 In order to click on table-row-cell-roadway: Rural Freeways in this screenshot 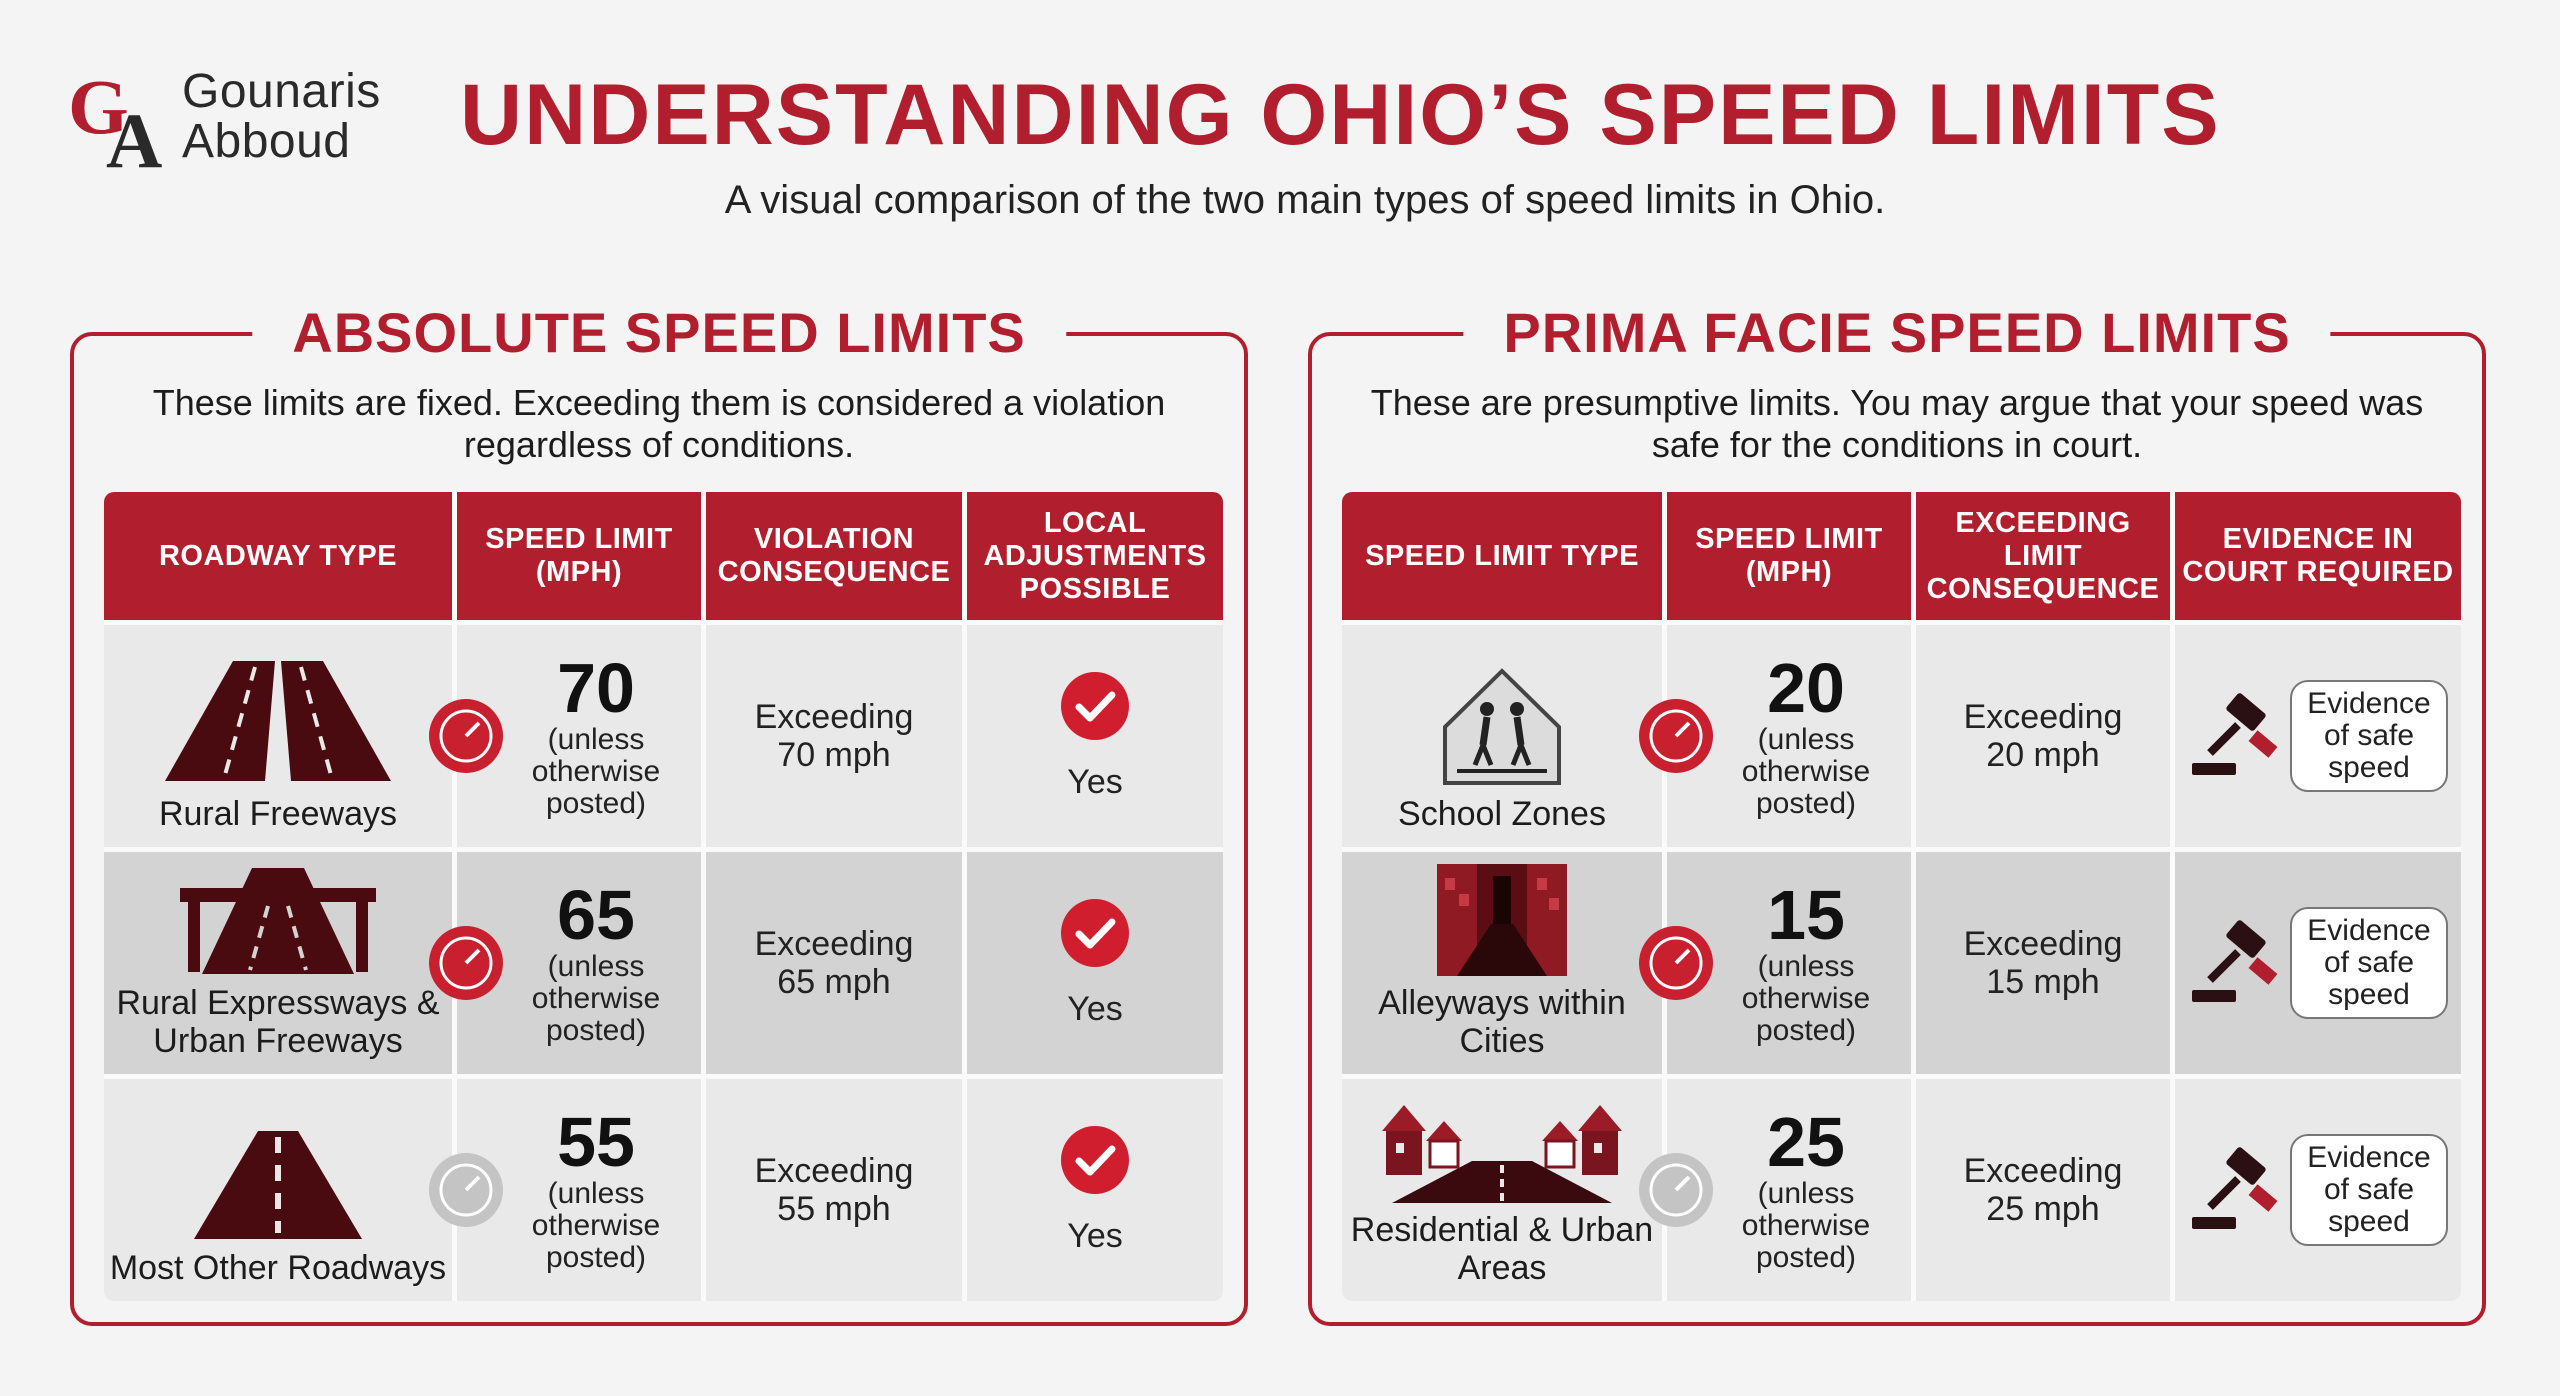, I will do `click(278, 736)`.